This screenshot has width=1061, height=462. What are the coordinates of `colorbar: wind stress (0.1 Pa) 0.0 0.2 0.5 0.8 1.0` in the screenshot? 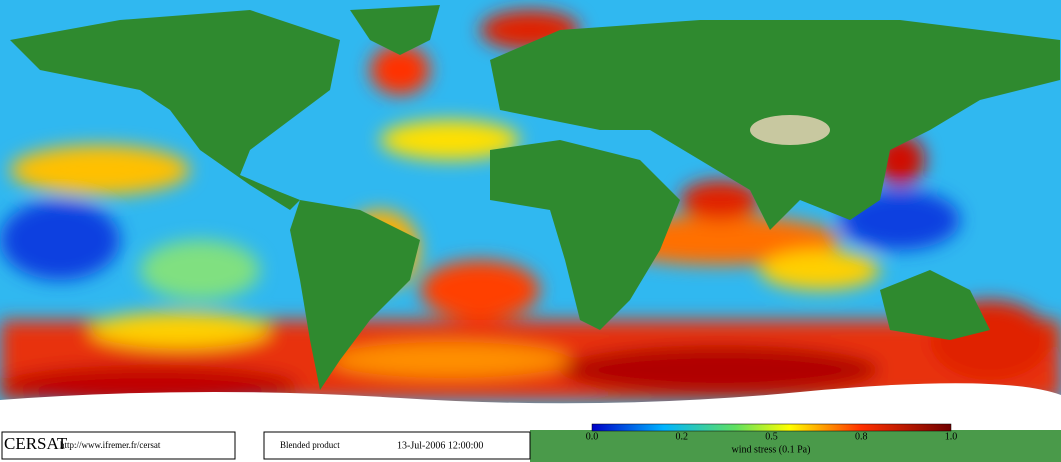 It's located at (772, 439).